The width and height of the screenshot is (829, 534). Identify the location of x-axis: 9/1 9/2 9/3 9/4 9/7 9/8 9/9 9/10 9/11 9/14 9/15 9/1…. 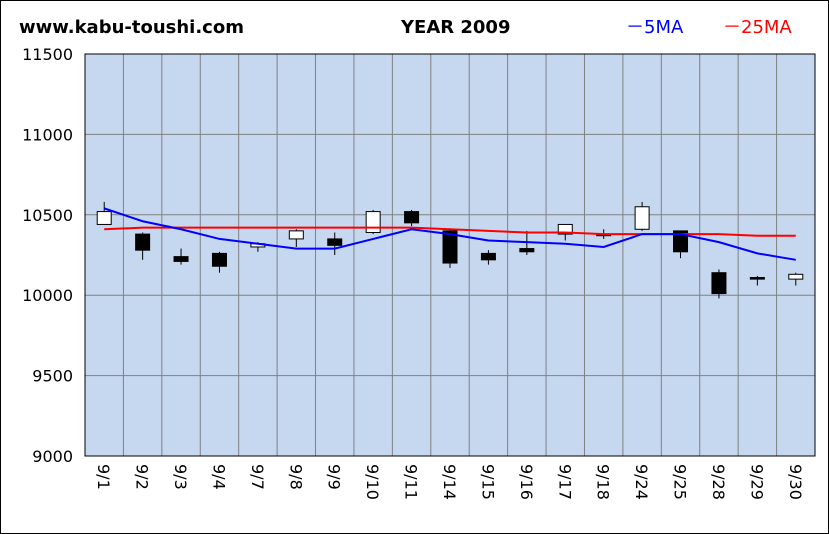
(449, 482).